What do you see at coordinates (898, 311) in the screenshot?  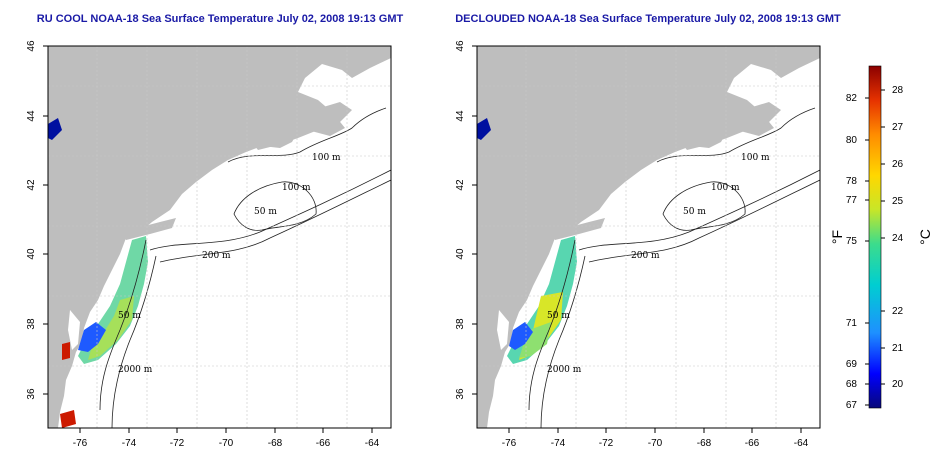 I see `celsius-tick: 22` at bounding box center [898, 311].